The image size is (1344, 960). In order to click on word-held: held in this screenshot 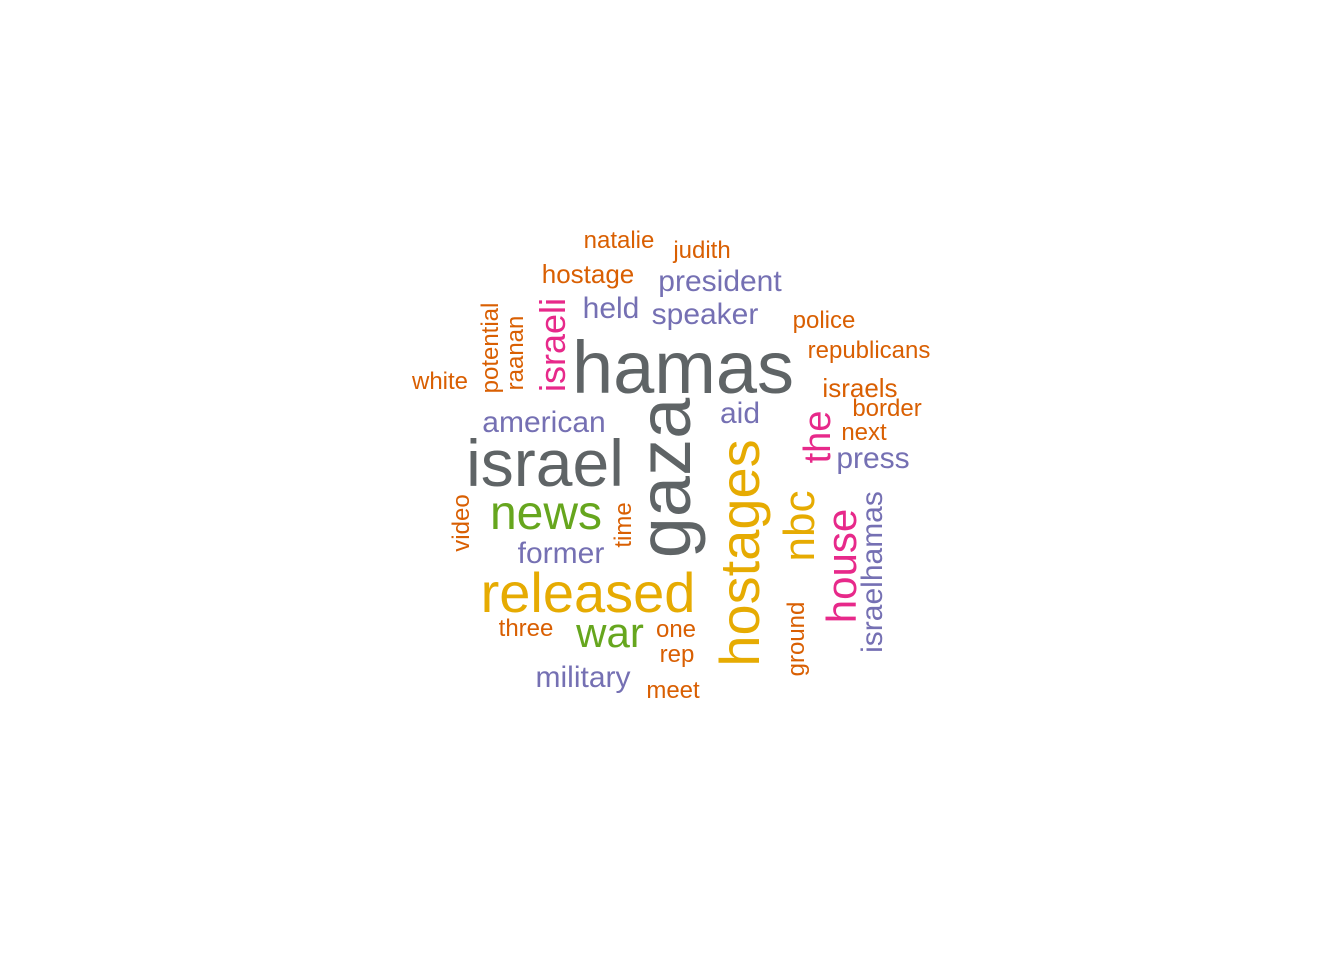, I will do `click(611, 308)`.